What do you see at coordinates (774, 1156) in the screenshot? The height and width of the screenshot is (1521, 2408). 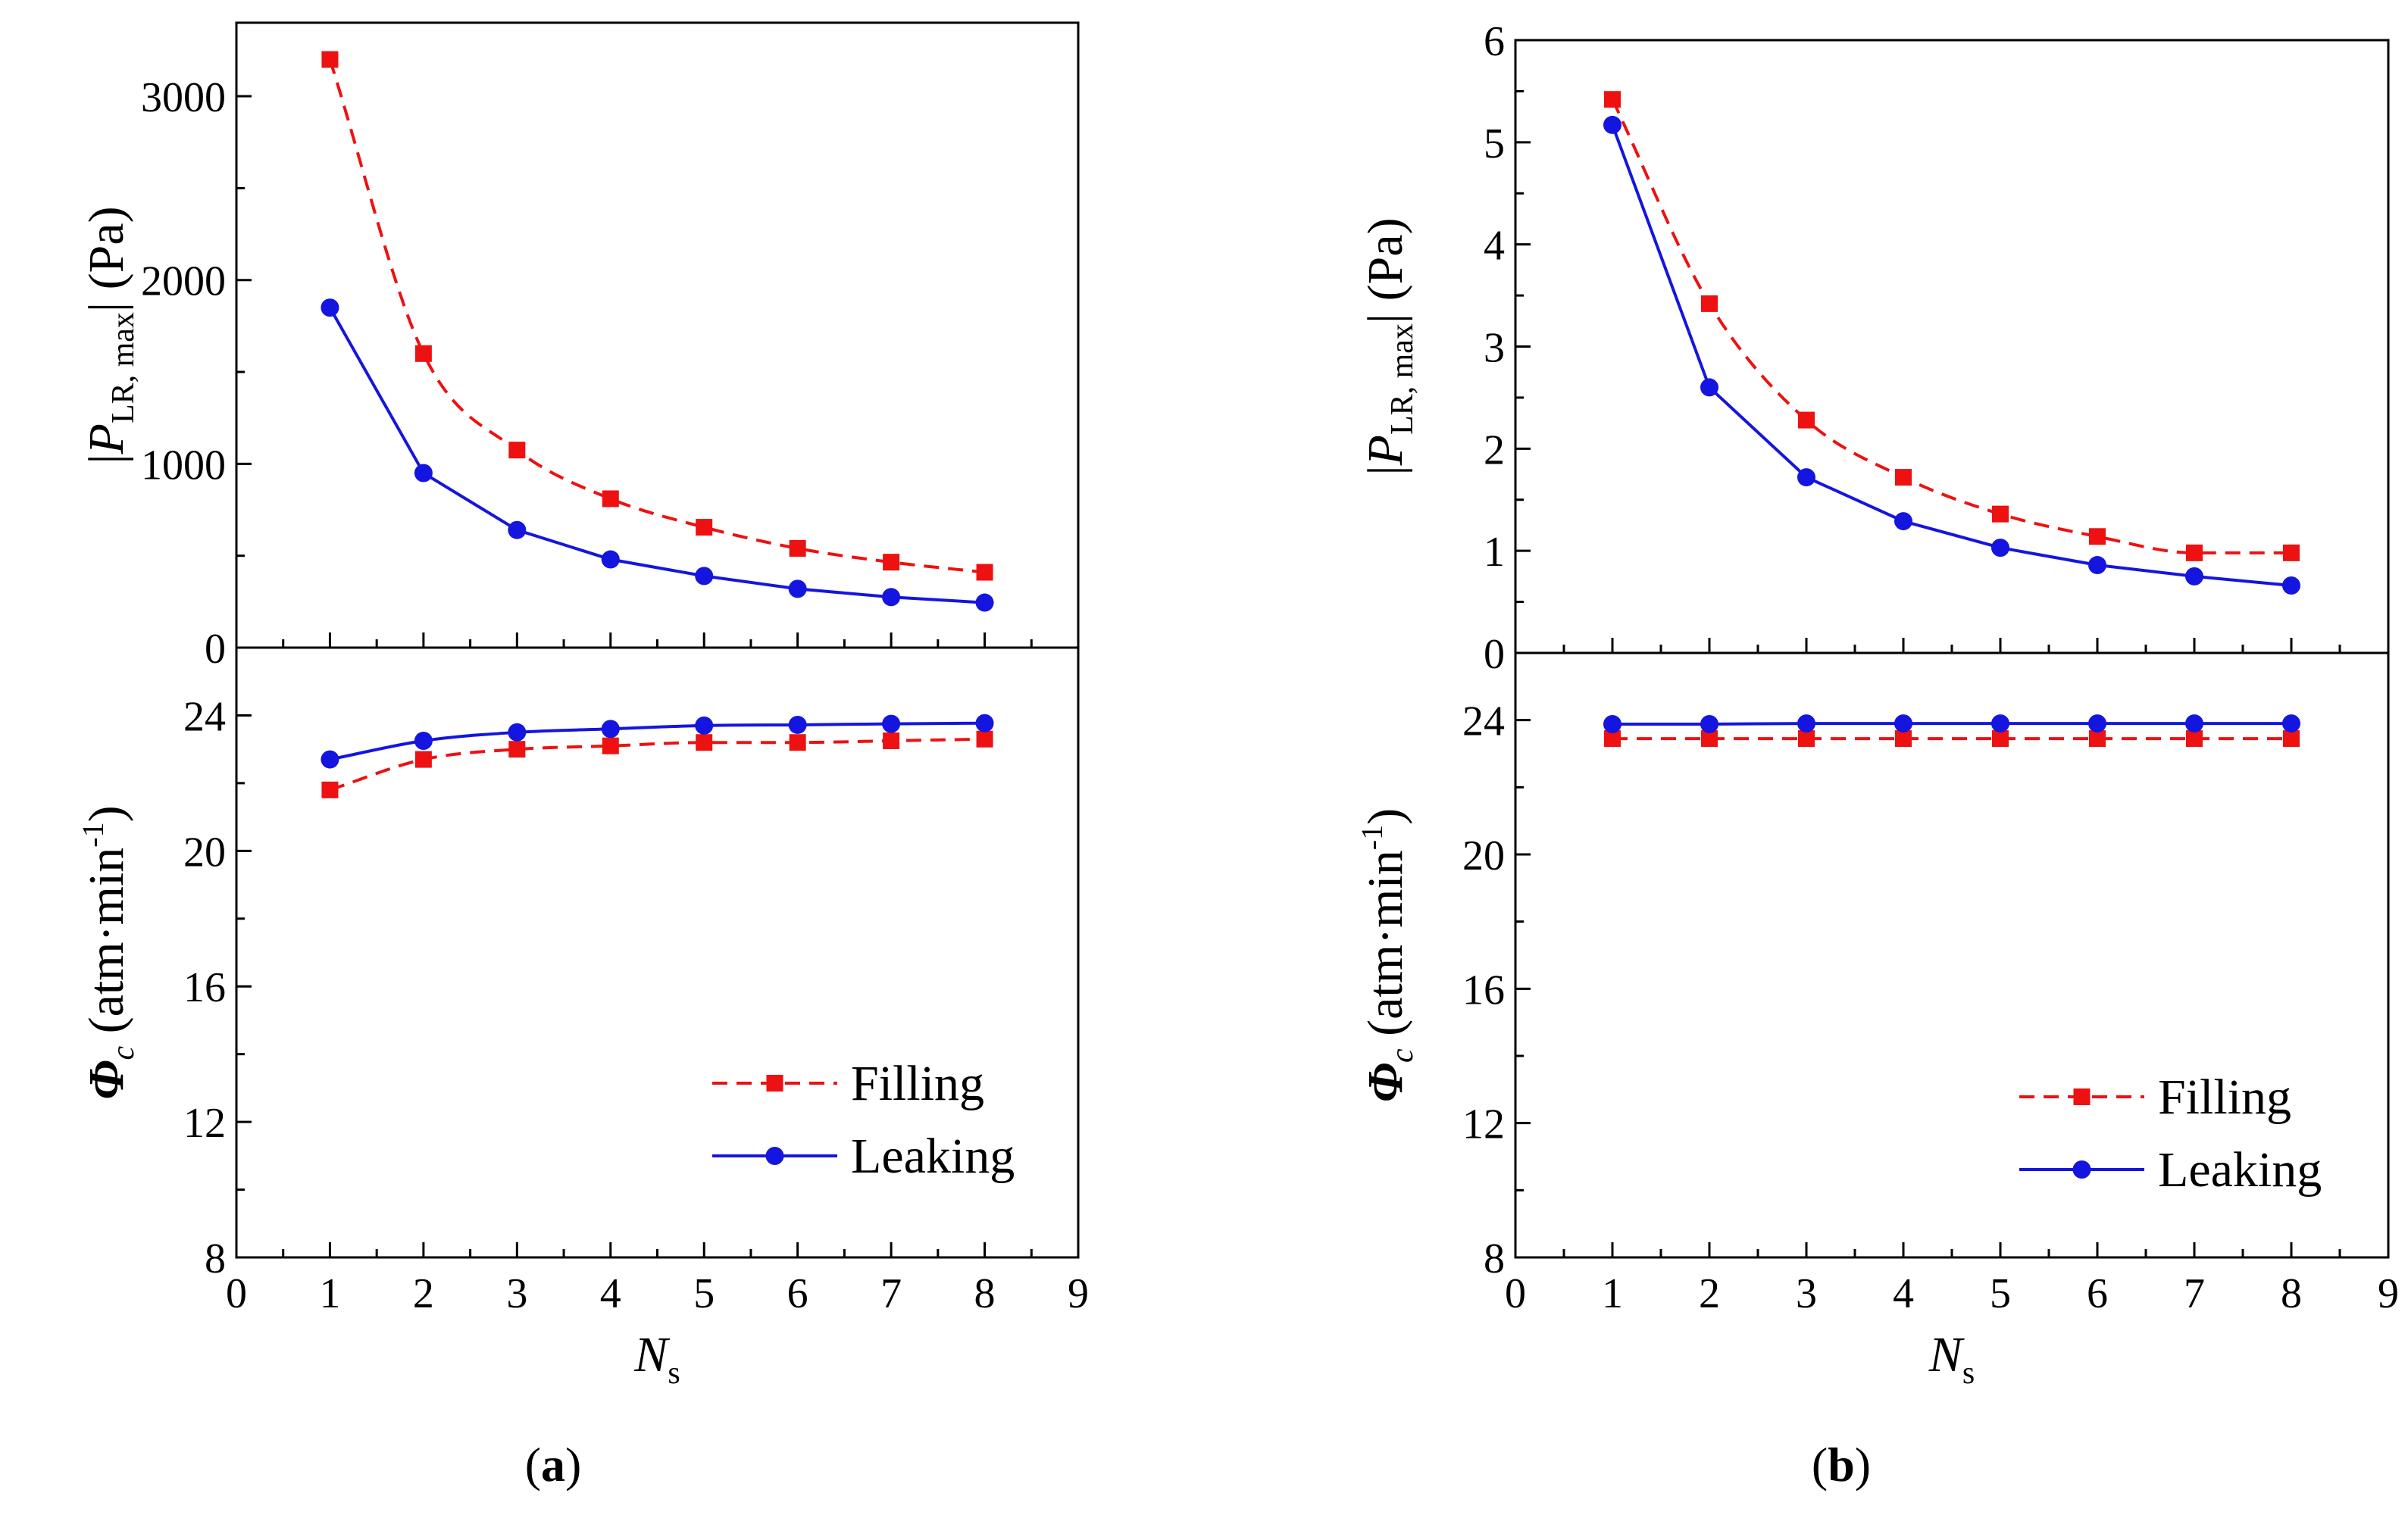 I see `legend-marker-leaking` at bounding box center [774, 1156].